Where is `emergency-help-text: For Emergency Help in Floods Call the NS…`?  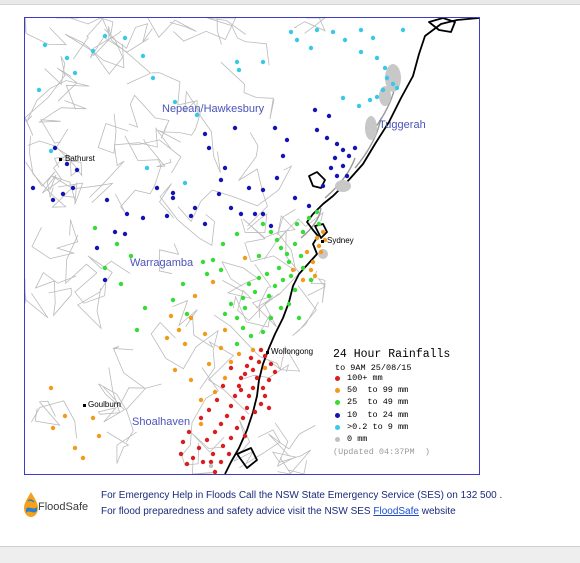 emergency-help-text: For Emergency Help in Floods Call the NS… is located at coordinates (301, 495).